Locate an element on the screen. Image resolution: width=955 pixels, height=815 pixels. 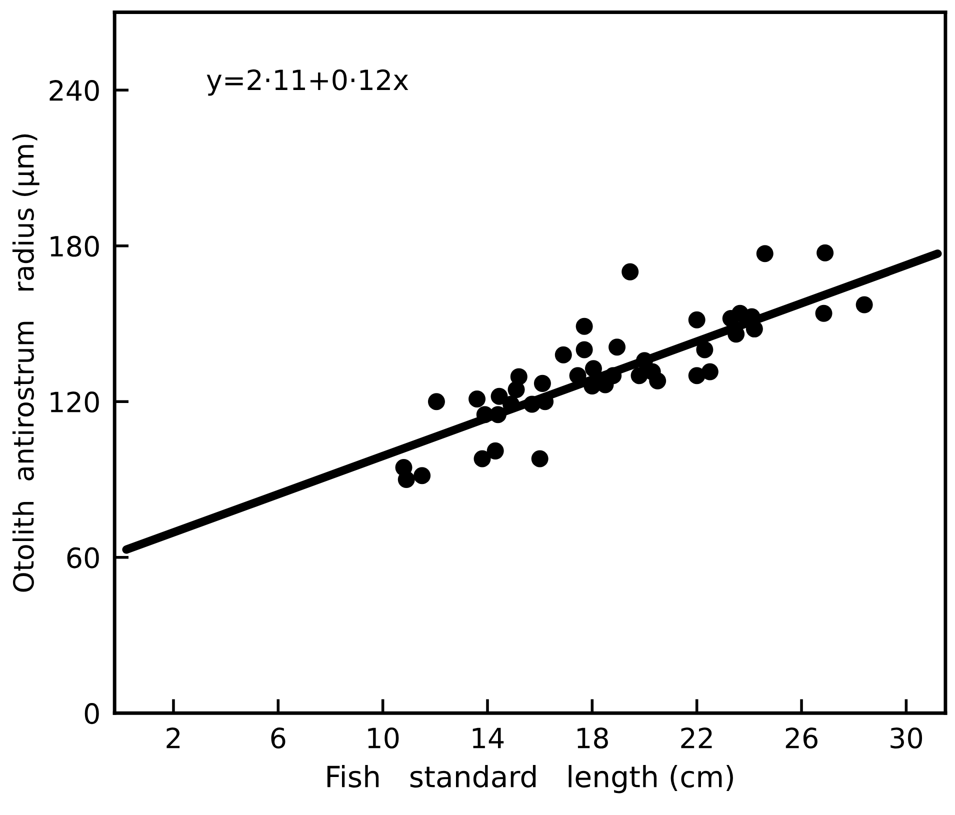
x-tick-label: 2 is located at coordinates (173, 738).